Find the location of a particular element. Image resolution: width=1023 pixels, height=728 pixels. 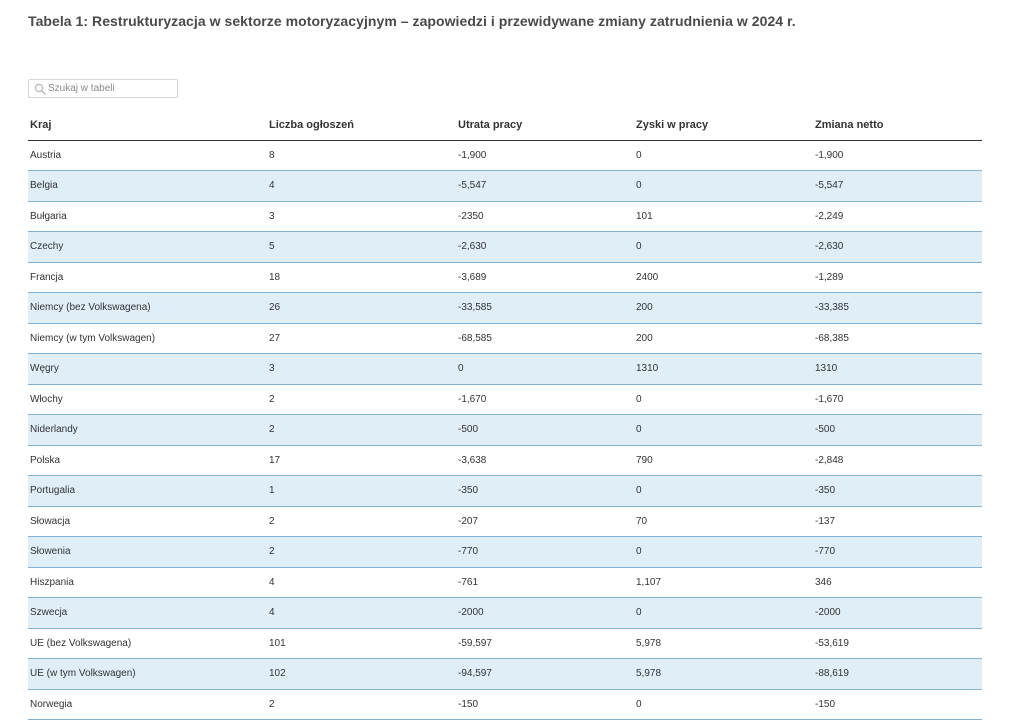

cell-zmiana-netto: -770 is located at coordinates (897, 552).